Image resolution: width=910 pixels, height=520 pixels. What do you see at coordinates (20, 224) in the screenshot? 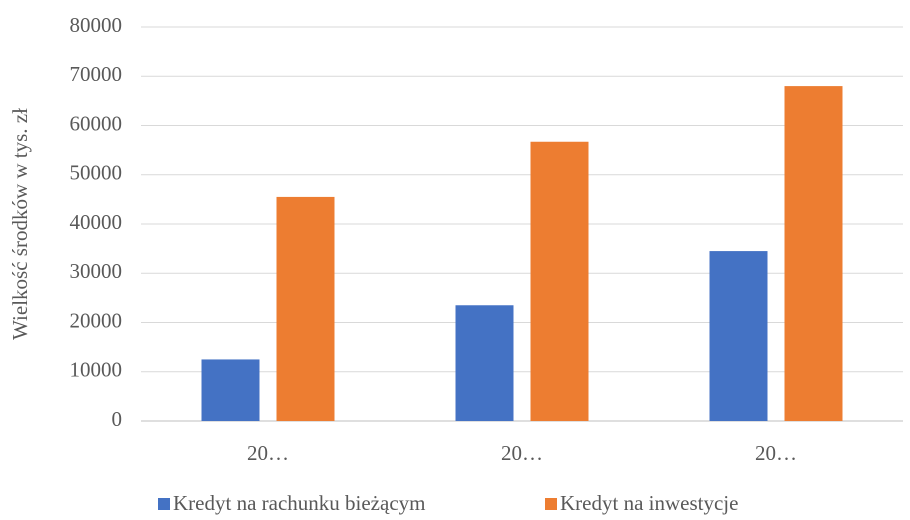
I see `y-axis-title: Wielkość środków w tys. zł` at bounding box center [20, 224].